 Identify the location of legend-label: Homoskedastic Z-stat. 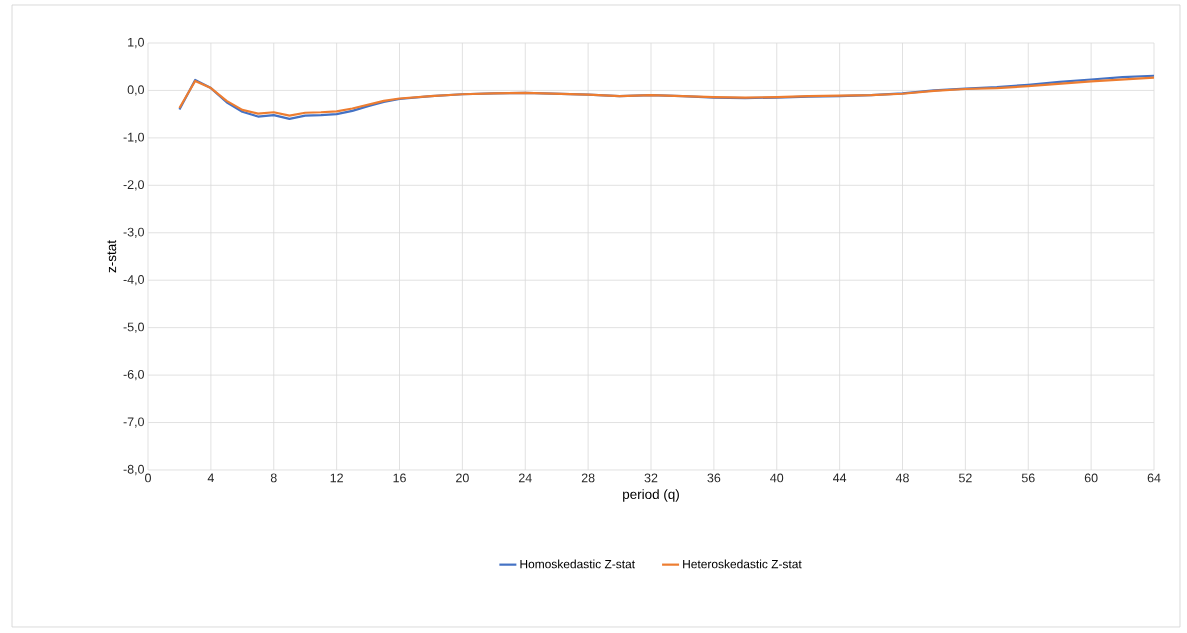
(577, 564).